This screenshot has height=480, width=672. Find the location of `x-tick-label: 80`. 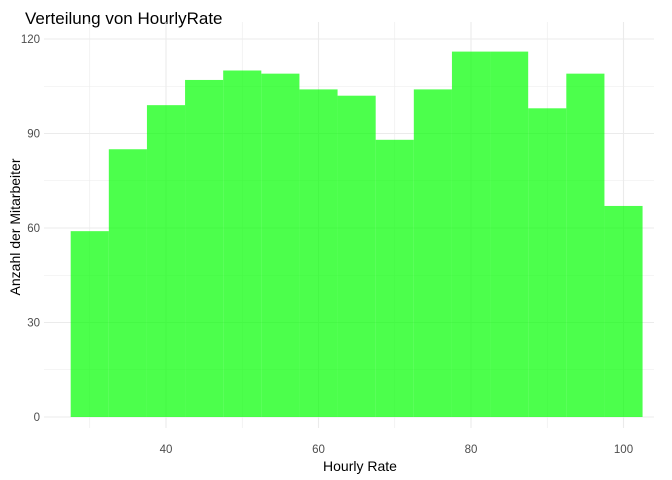

x-tick-label: 80 is located at coordinates (471, 450).